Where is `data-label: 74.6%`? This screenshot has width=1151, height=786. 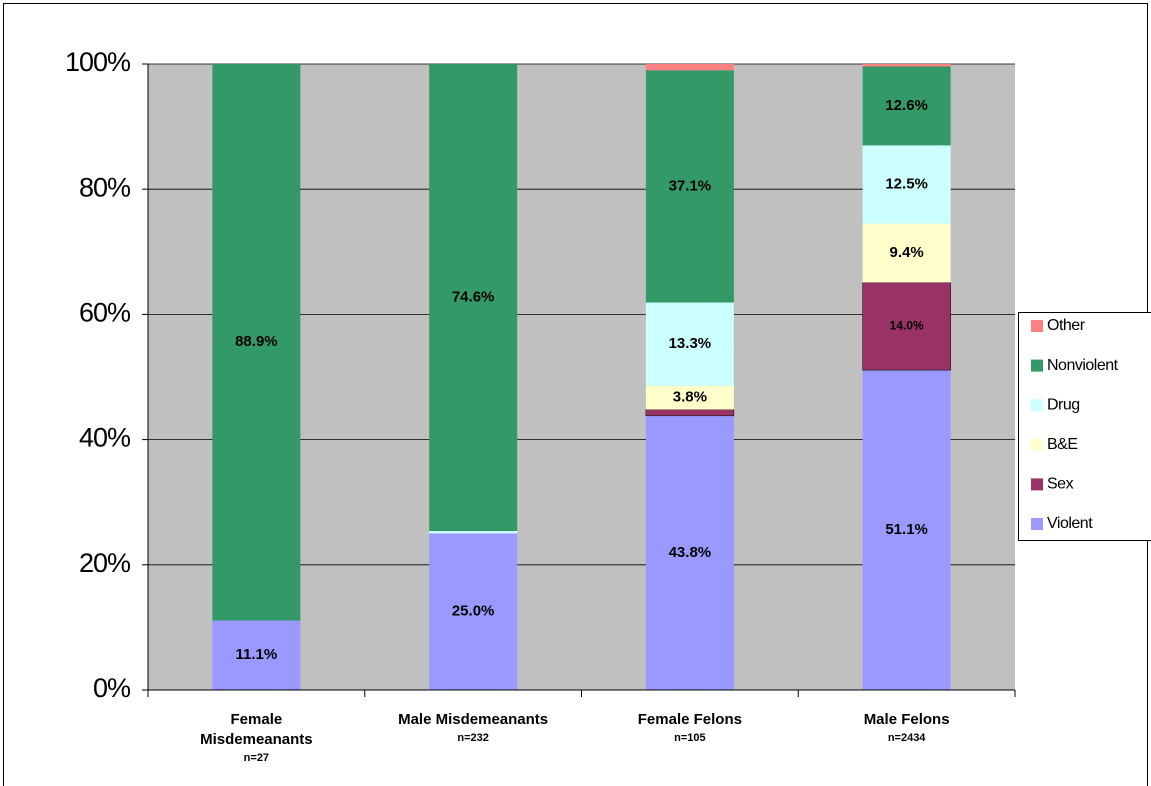 data-label: 74.6% is located at coordinates (473, 296).